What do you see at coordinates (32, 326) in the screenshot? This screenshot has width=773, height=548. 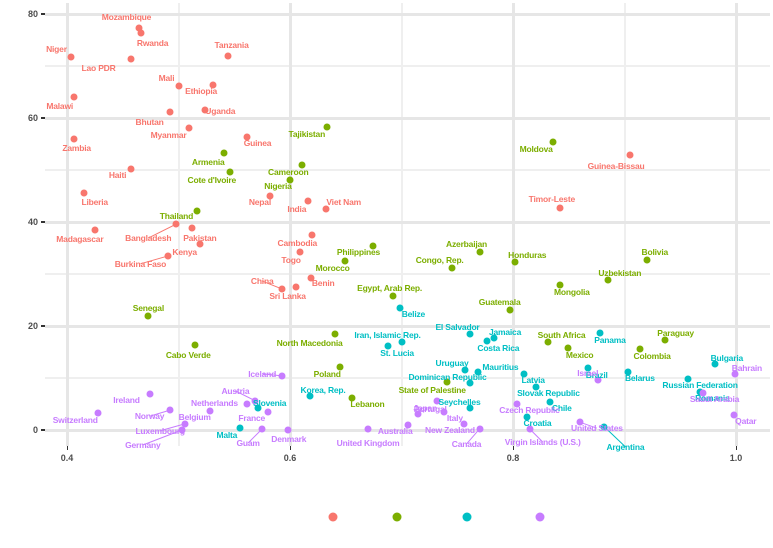 I see `y-tick-label: 20` at bounding box center [32, 326].